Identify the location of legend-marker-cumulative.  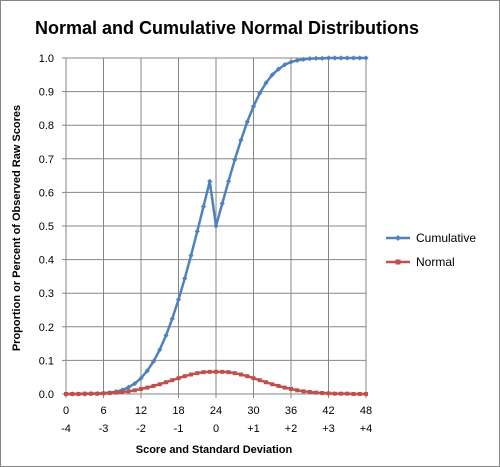
(398, 238).